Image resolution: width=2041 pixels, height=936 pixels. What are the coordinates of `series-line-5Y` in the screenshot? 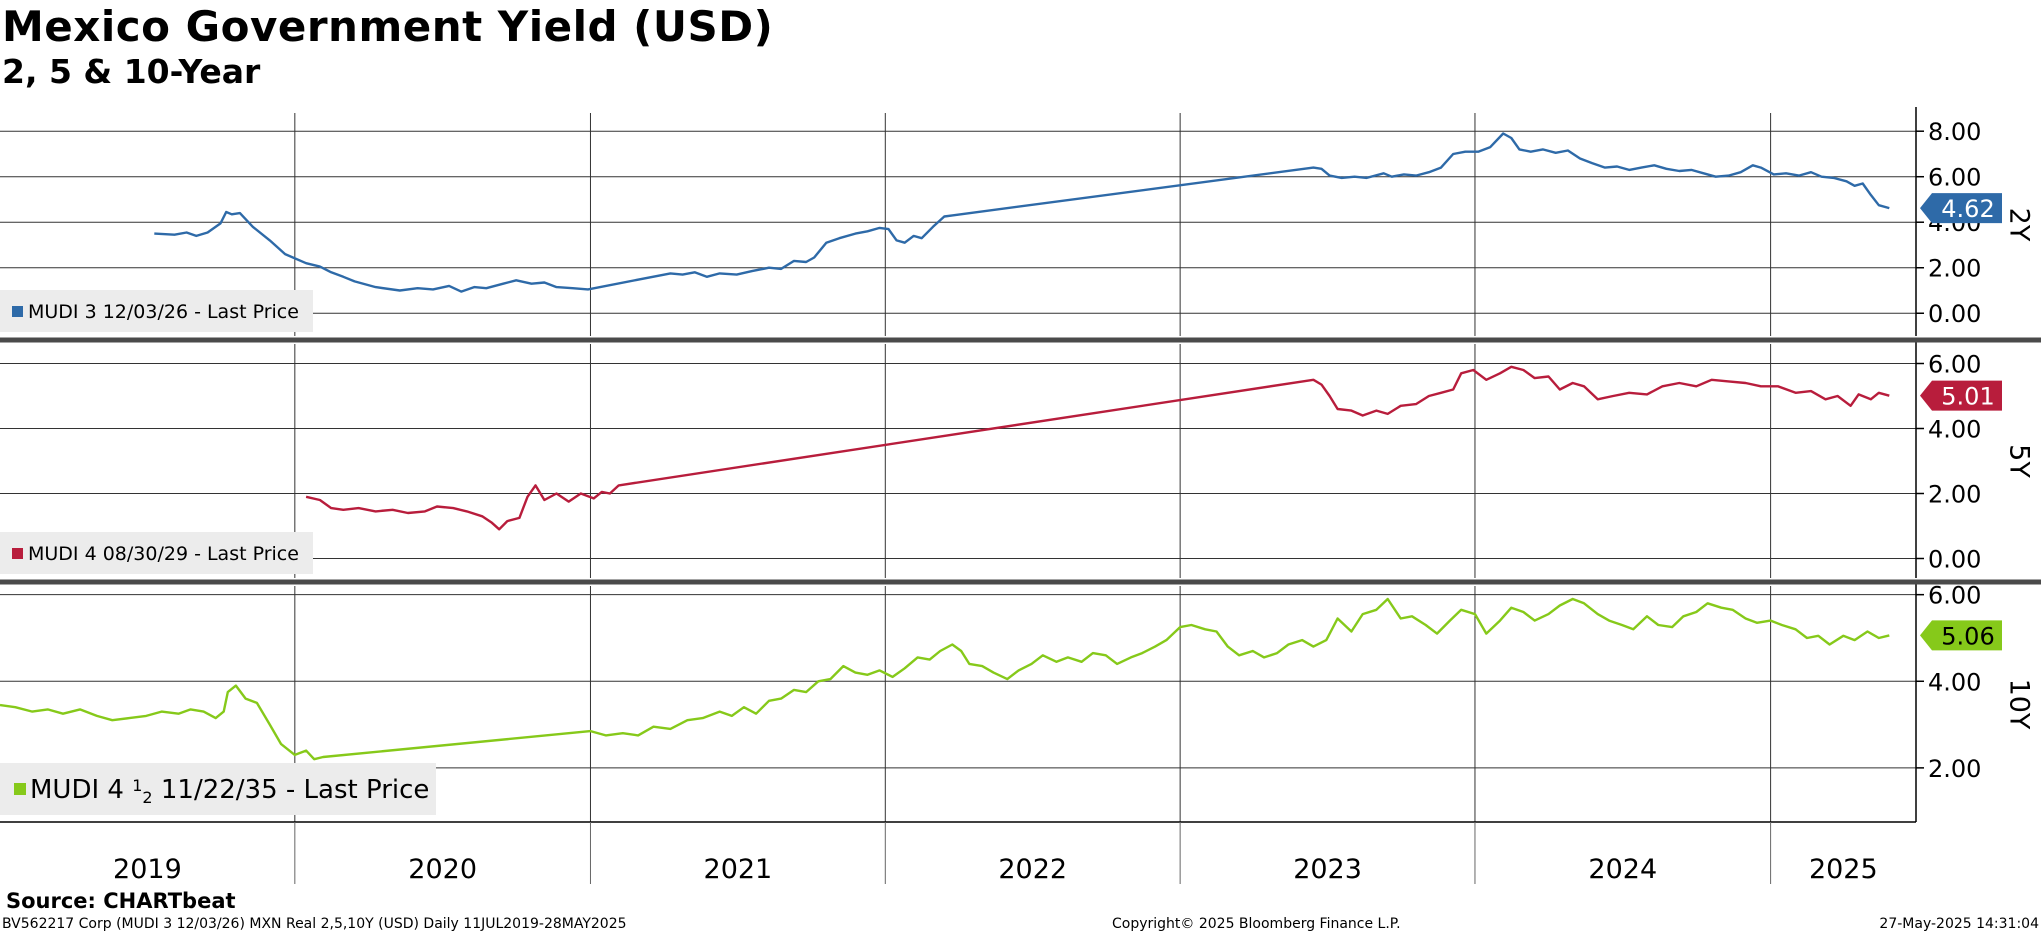 It's located at (1097, 448).